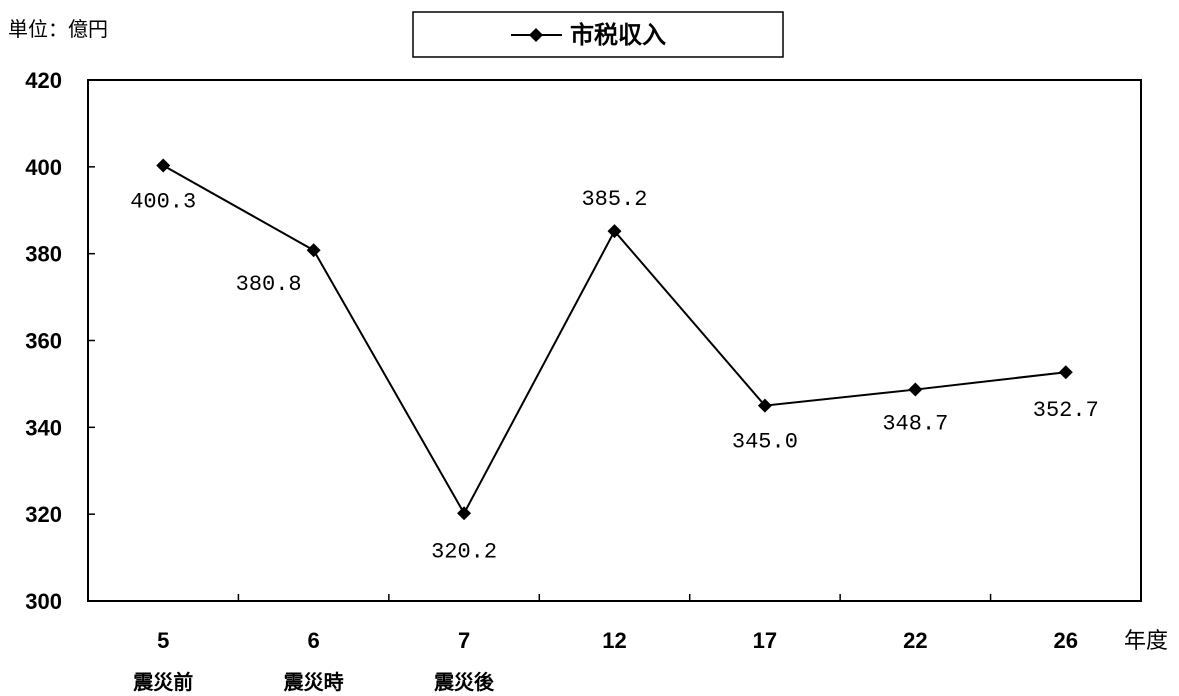 The height and width of the screenshot is (696, 1179). Describe the element at coordinates (163, 682) in the screenshot. I see `x-category-note: 震災前` at that location.